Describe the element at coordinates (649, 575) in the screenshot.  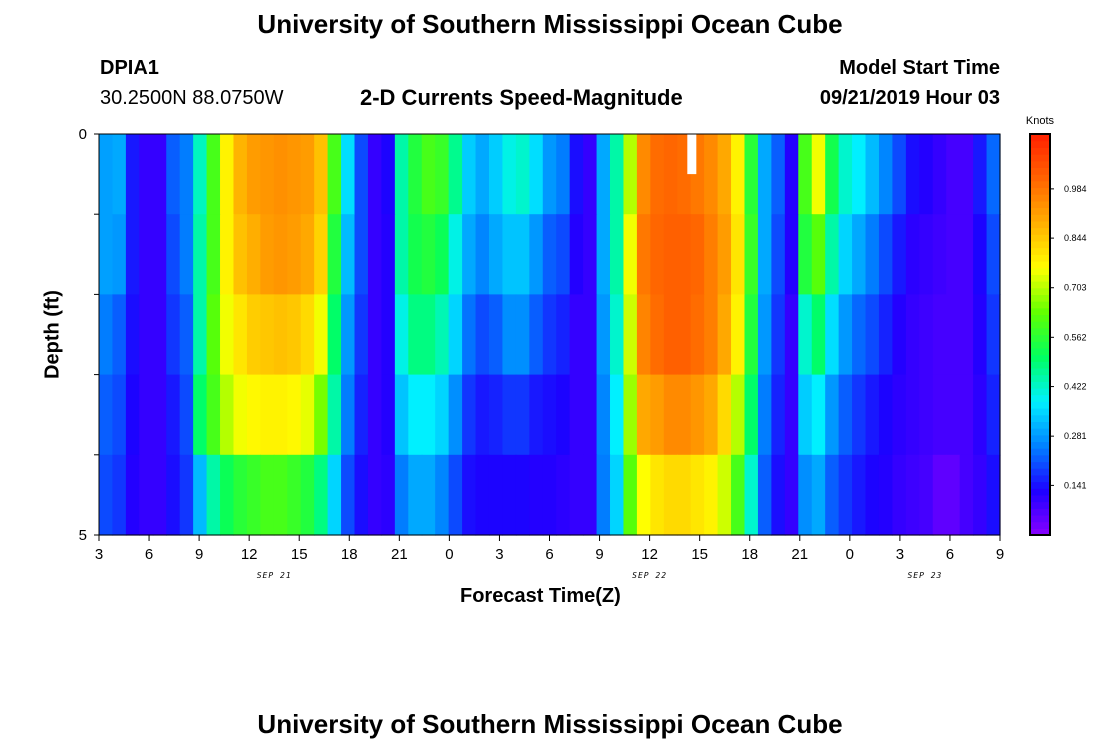
I see `date-label: SEP 22` at that location.